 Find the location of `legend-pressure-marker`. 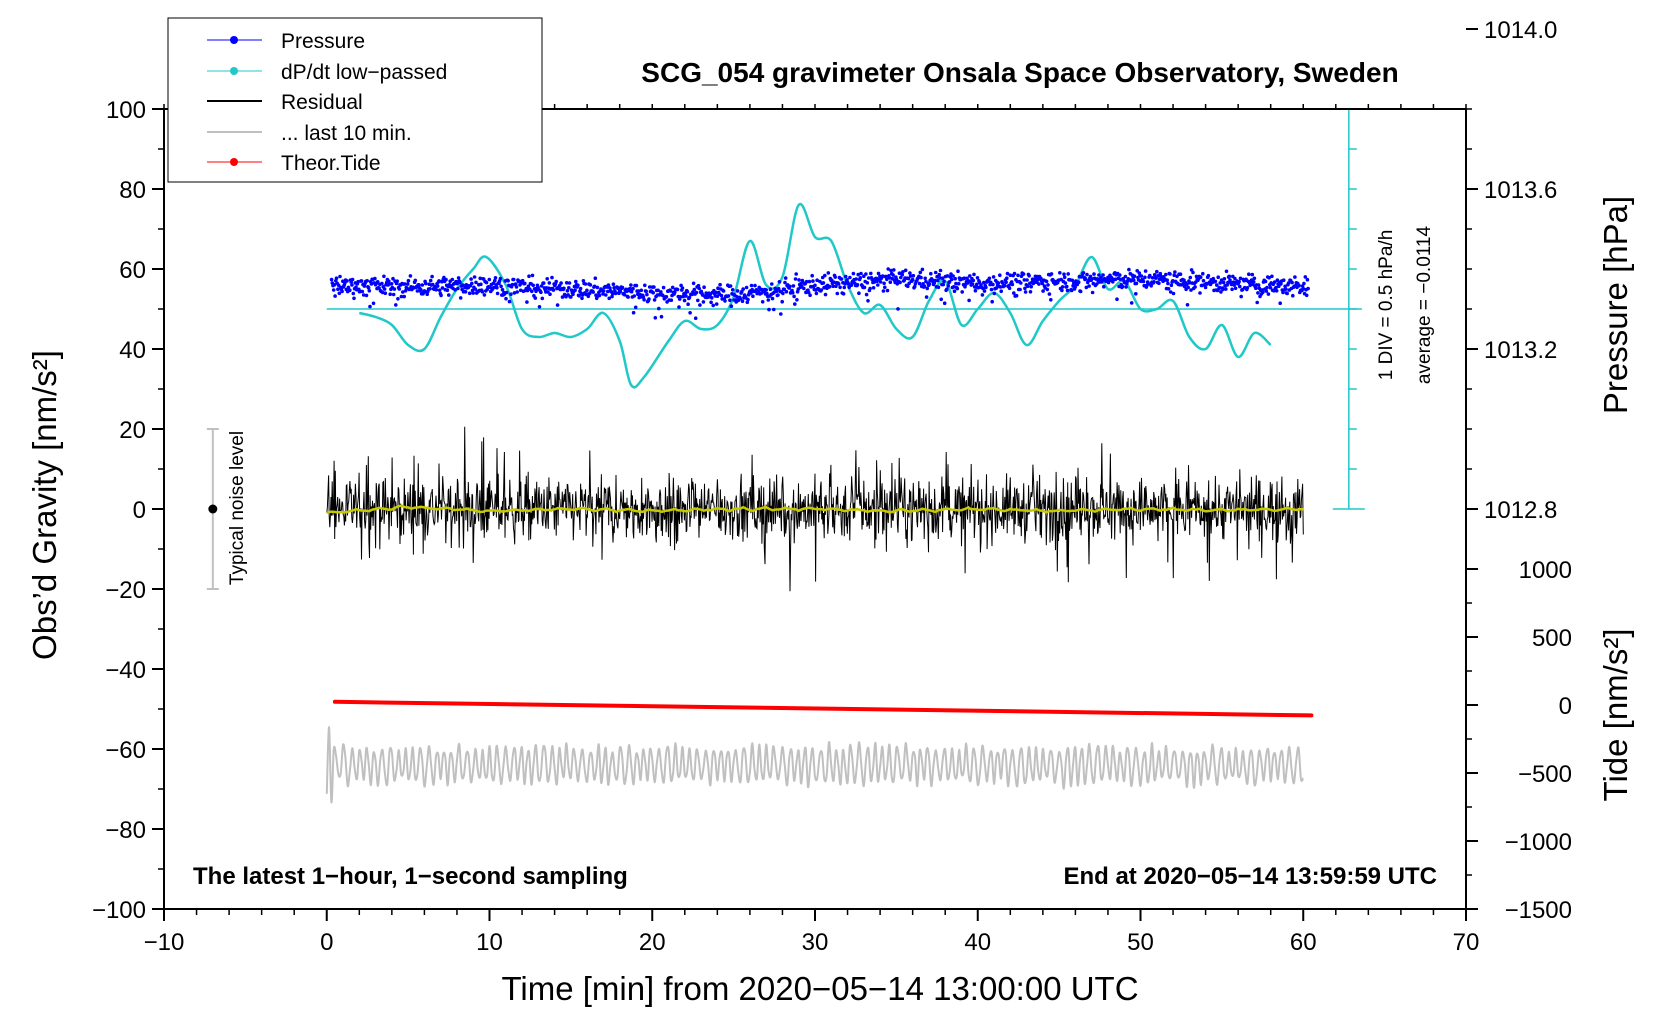

legend-pressure-marker is located at coordinates (234, 40).